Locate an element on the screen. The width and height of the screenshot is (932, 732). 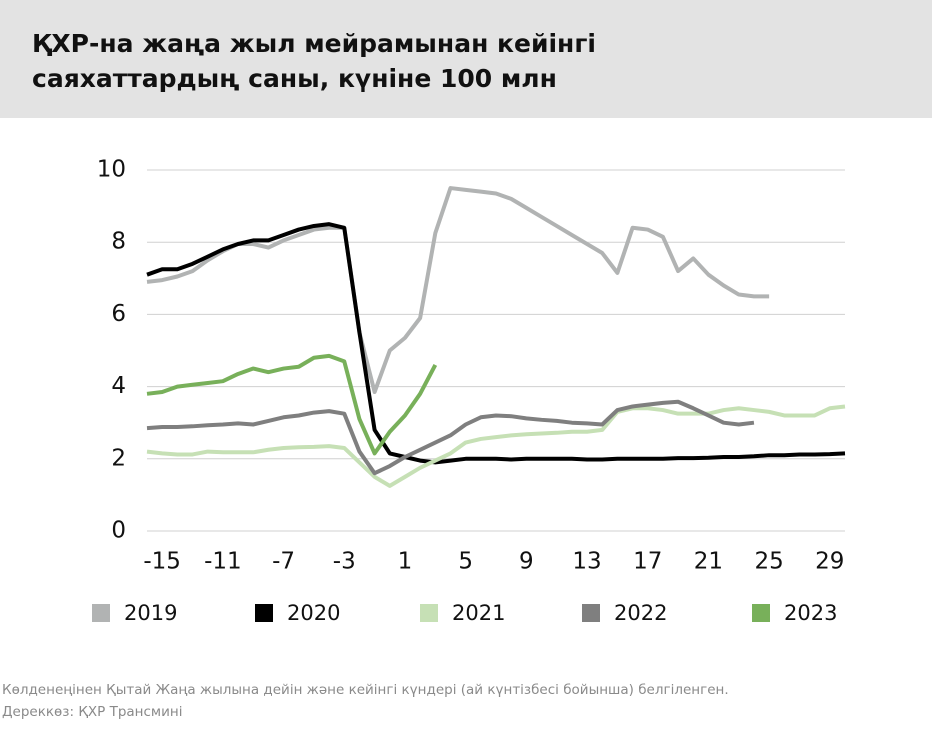
x-tick-label: 29 is located at coordinates (829, 562).